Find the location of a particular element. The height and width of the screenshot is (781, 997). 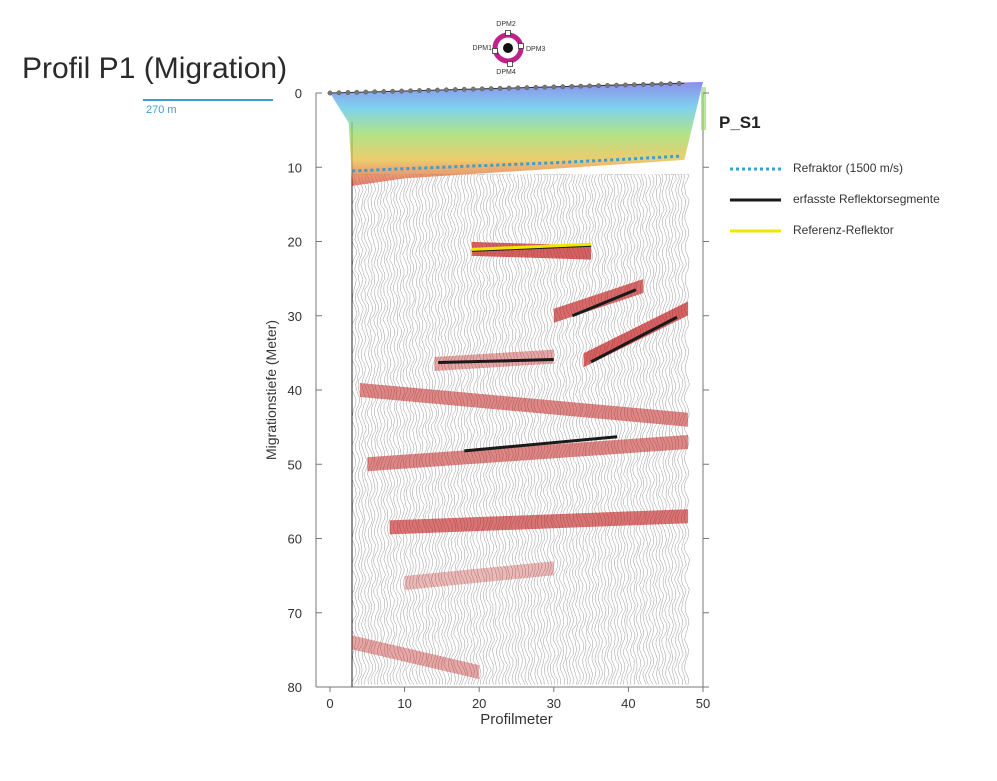

legend-swatches is located at coordinates (755, 200).